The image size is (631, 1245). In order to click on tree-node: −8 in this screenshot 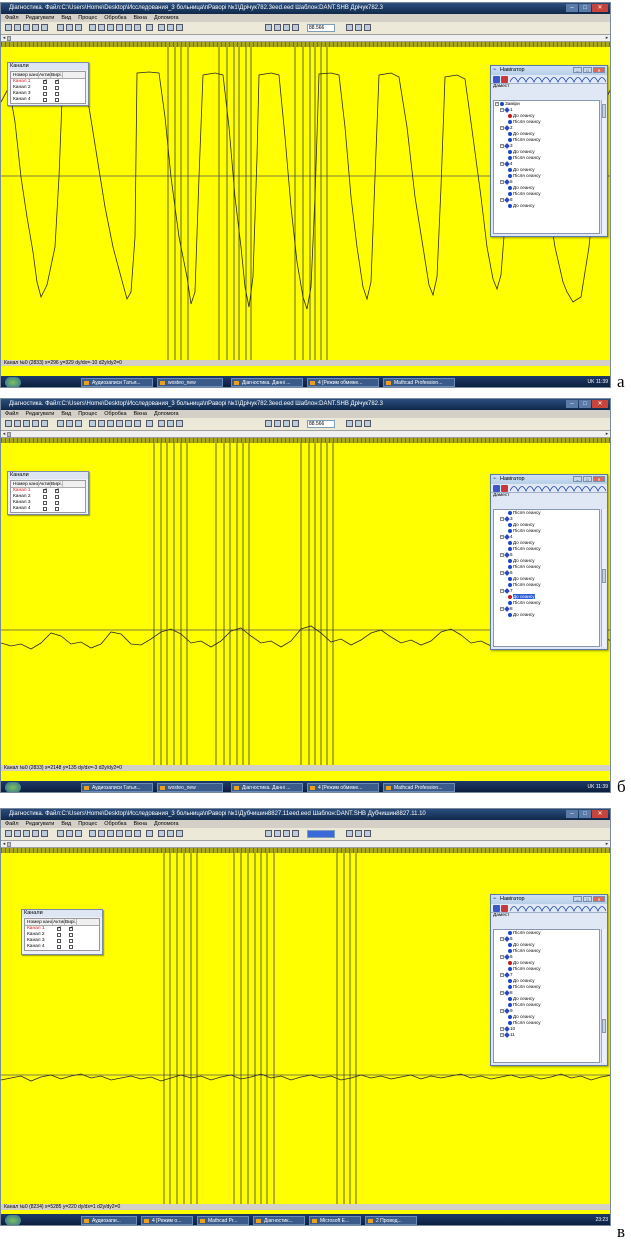, I will do `click(546, 608)`.